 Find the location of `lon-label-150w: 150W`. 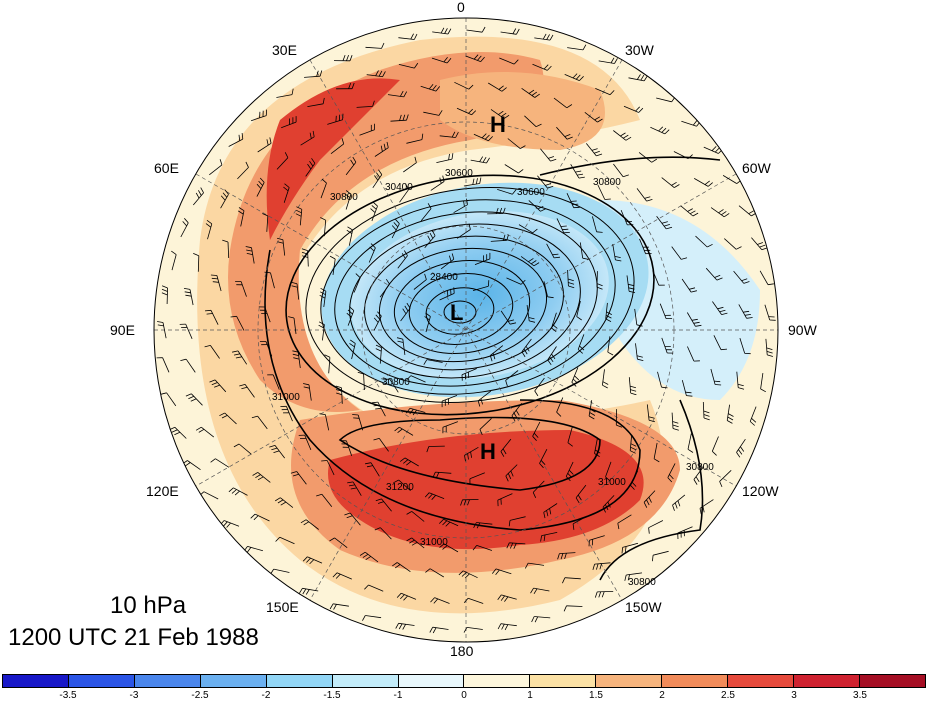

lon-label-150w: 150W is located at coordinates (643, 607).